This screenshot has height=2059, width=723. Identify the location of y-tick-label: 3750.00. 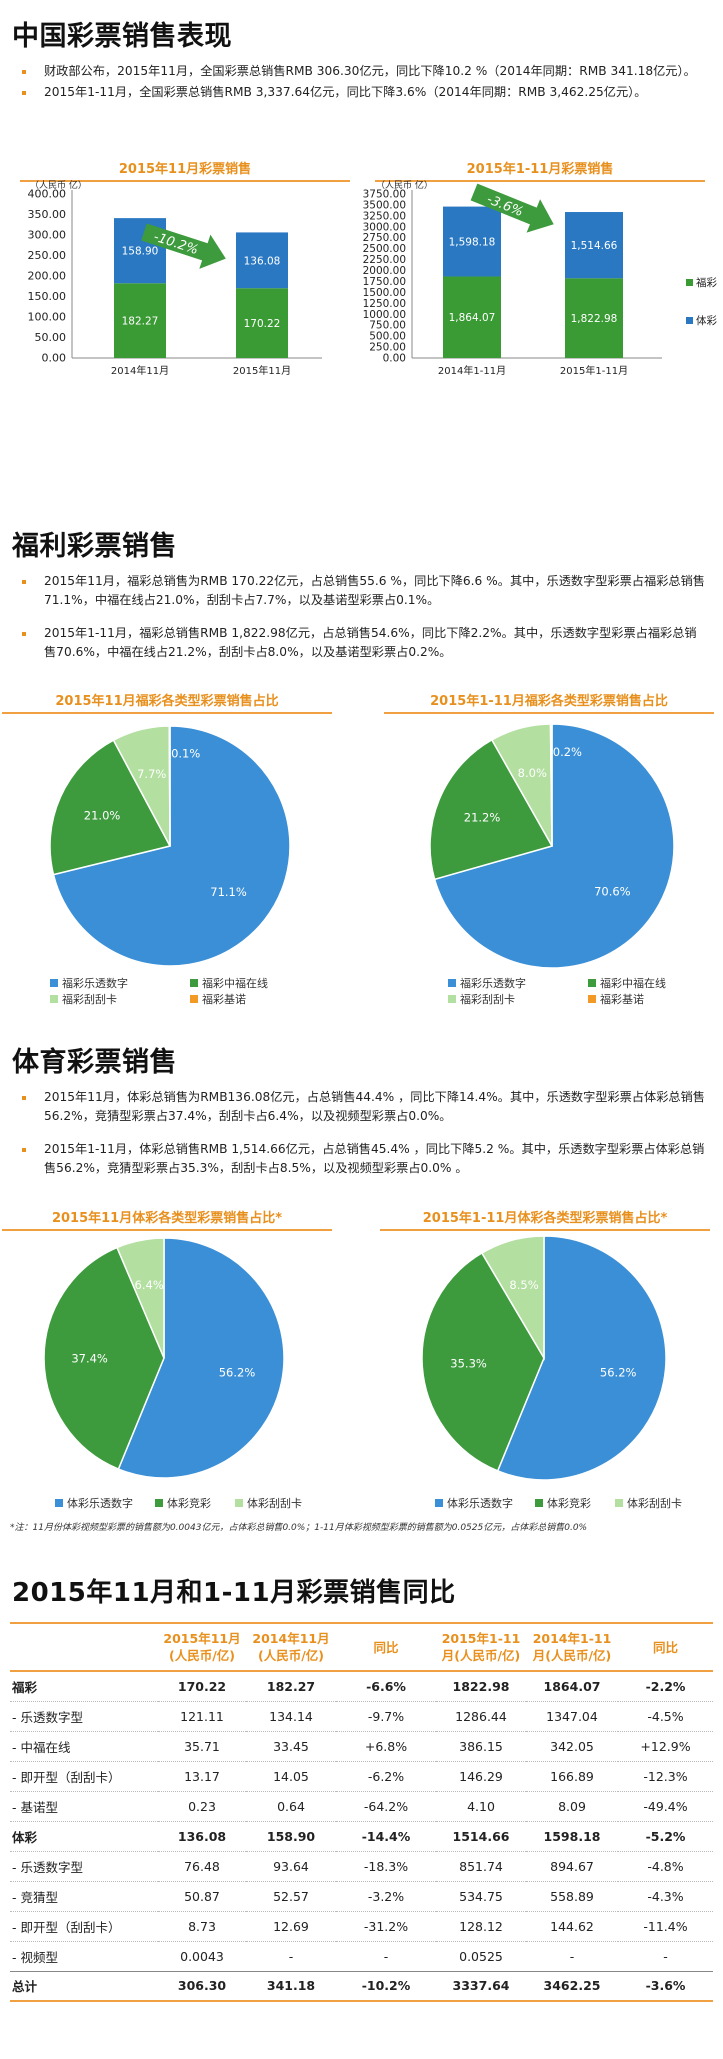
(384, 195).